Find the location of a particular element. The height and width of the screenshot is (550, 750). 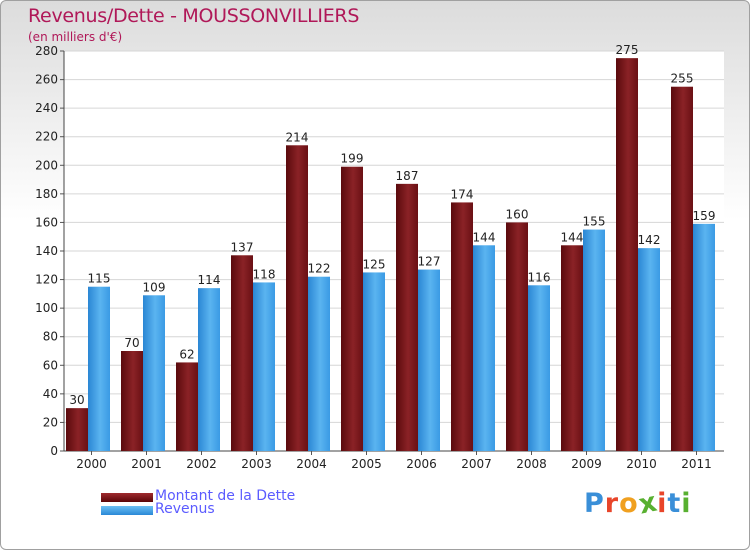

data-label-revenus: 116 is located at coordinates (539, 277).